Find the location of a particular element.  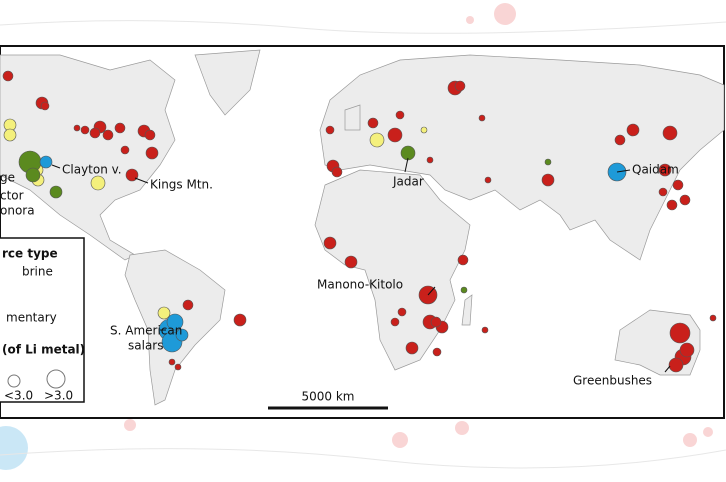

legend-entry: brine is located at coordinates (37, 272).